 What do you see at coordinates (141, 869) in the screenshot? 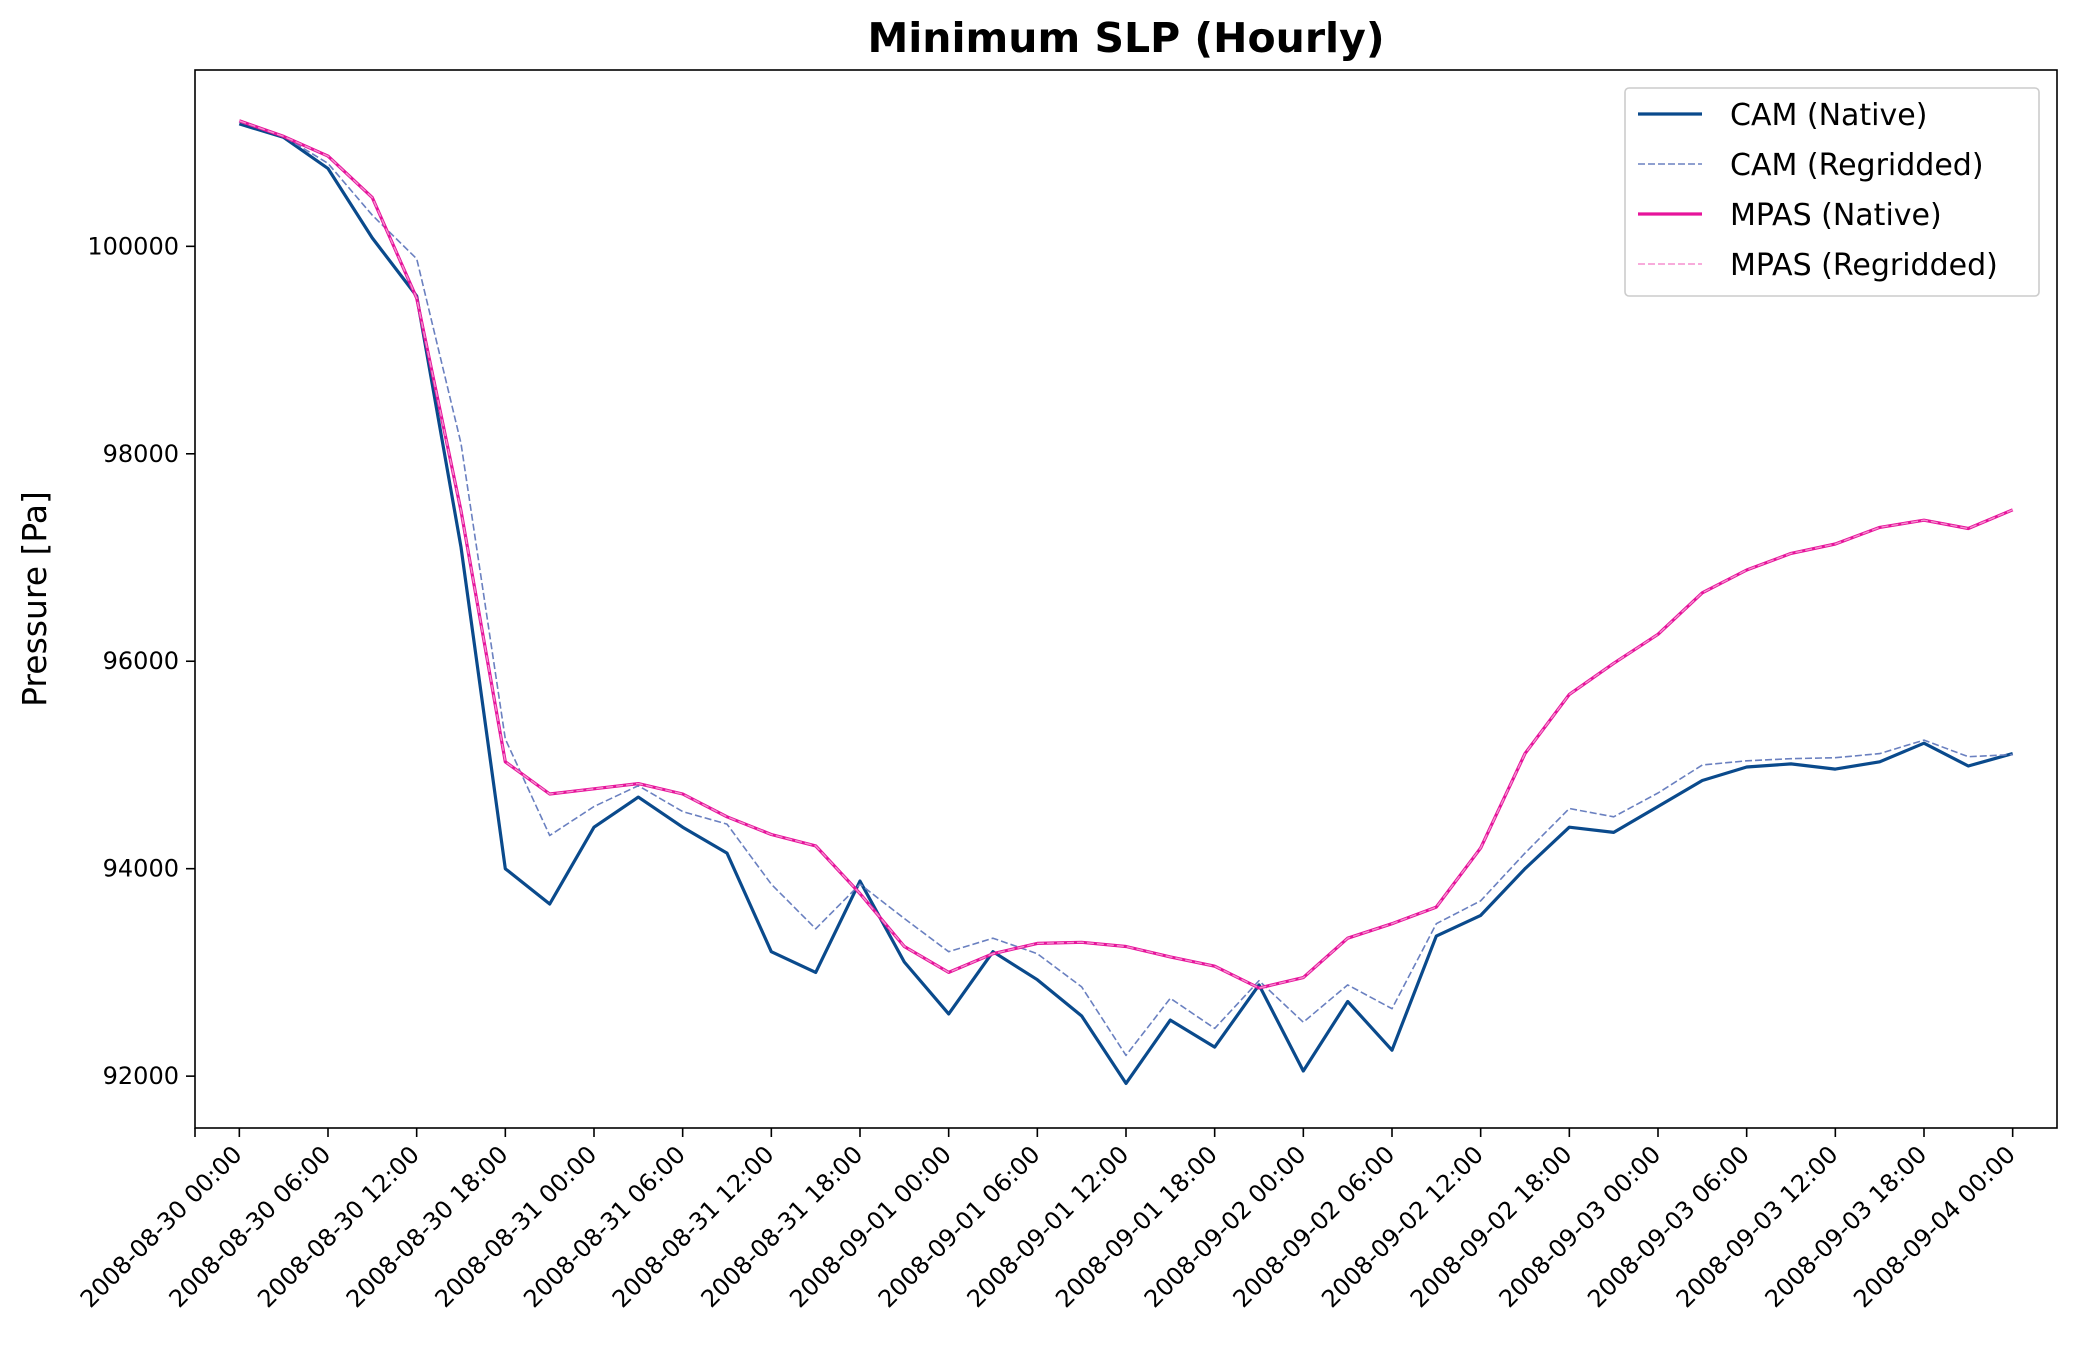
I see `y-tick-label: 94000` at bounding box center [141, 869].